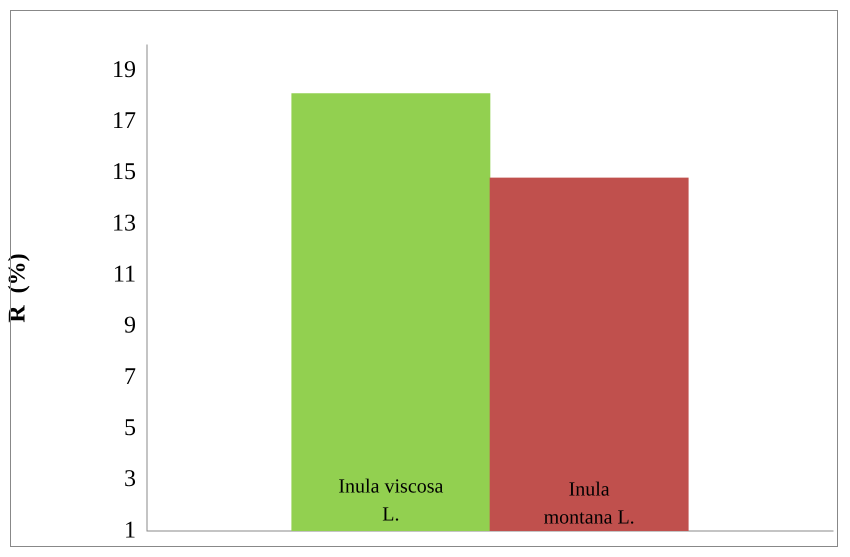  Describe the element at coordinates (124, 69) in the screenshot. I see `y-tick-label: 19` at that location.